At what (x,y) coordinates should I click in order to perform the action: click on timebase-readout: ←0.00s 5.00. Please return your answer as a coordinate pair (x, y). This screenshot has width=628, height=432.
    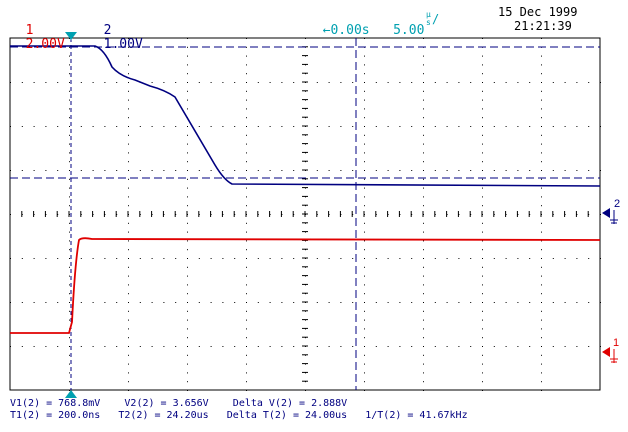
    Looking at the image, I should click on (366, 24).